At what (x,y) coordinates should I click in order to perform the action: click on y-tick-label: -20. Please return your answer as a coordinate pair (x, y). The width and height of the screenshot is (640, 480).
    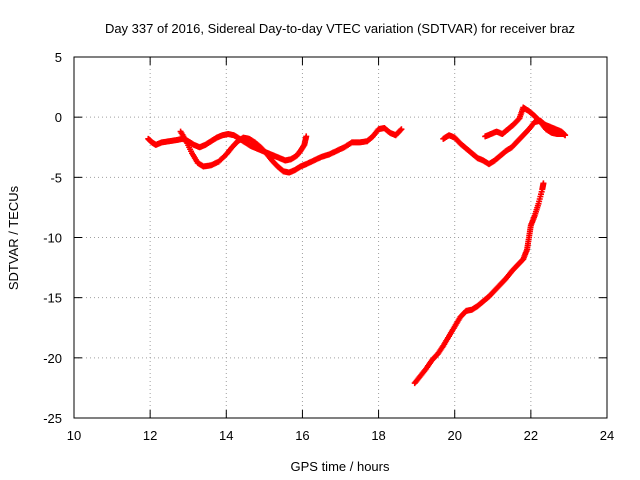
    Looking at the image, I should click on (52, 358).